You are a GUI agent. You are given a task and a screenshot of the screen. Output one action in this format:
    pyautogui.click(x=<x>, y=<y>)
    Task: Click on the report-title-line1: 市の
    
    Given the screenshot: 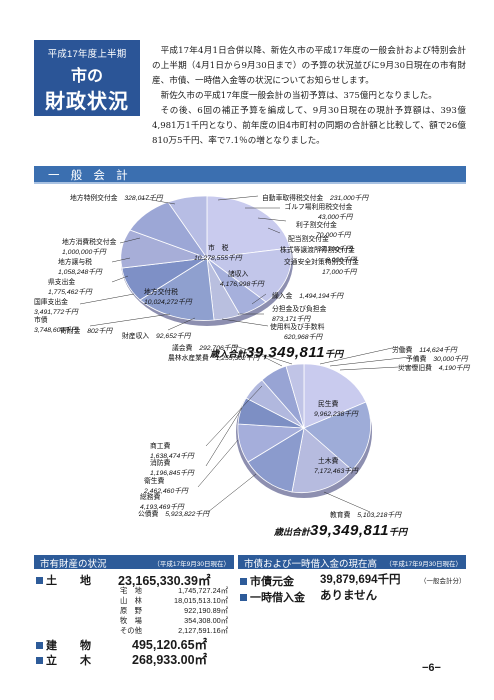 What is the action you would take?
    pyautogui.click(x=86, y=75)
    